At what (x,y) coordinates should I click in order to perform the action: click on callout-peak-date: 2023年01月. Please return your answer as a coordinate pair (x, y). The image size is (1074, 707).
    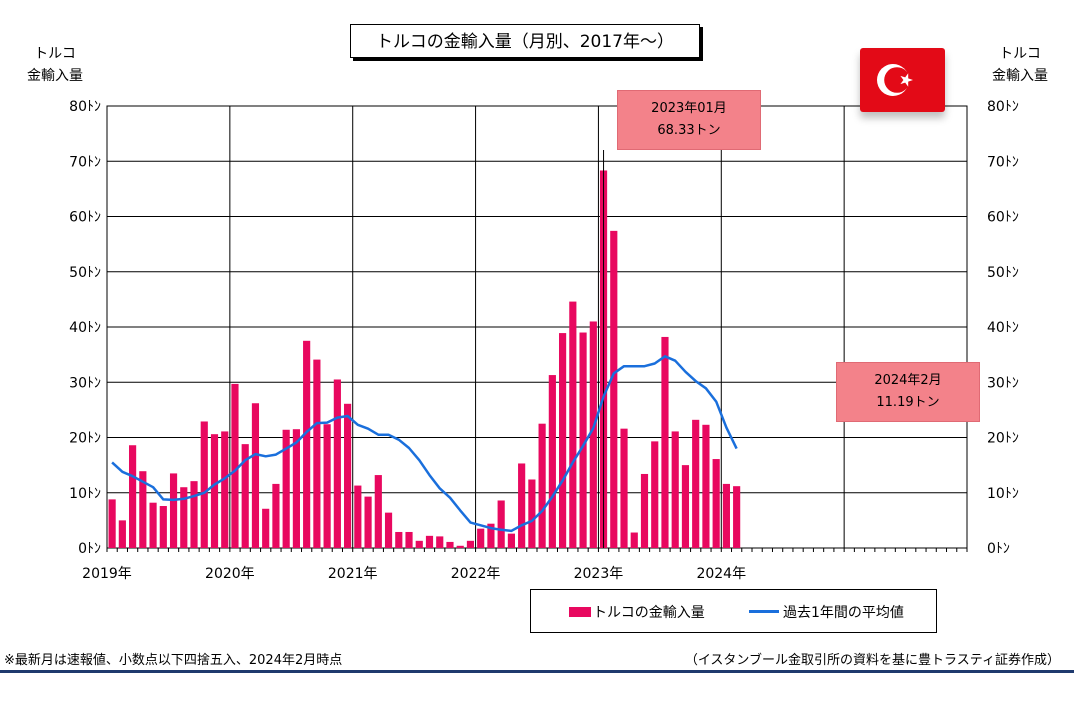
    Looking at the image, I should click on (689, 108).